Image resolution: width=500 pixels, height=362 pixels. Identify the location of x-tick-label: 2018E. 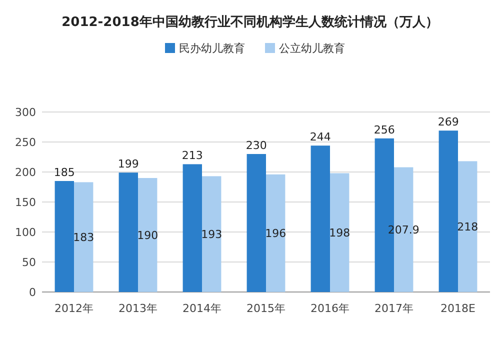
(458, 308).